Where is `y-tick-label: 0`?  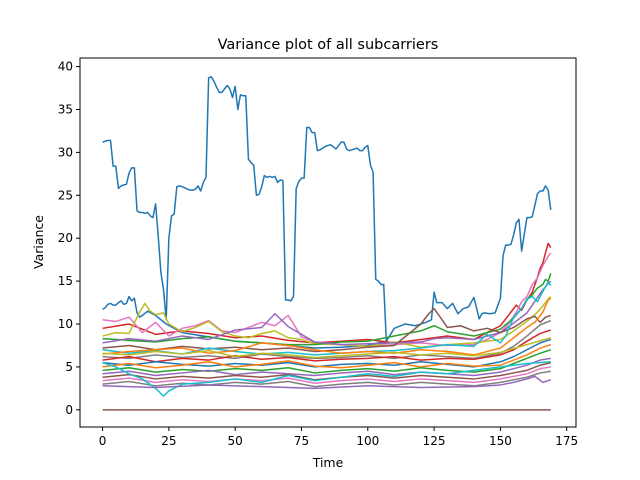
y-tick-label: 0 is located at coordinates (69, 410).